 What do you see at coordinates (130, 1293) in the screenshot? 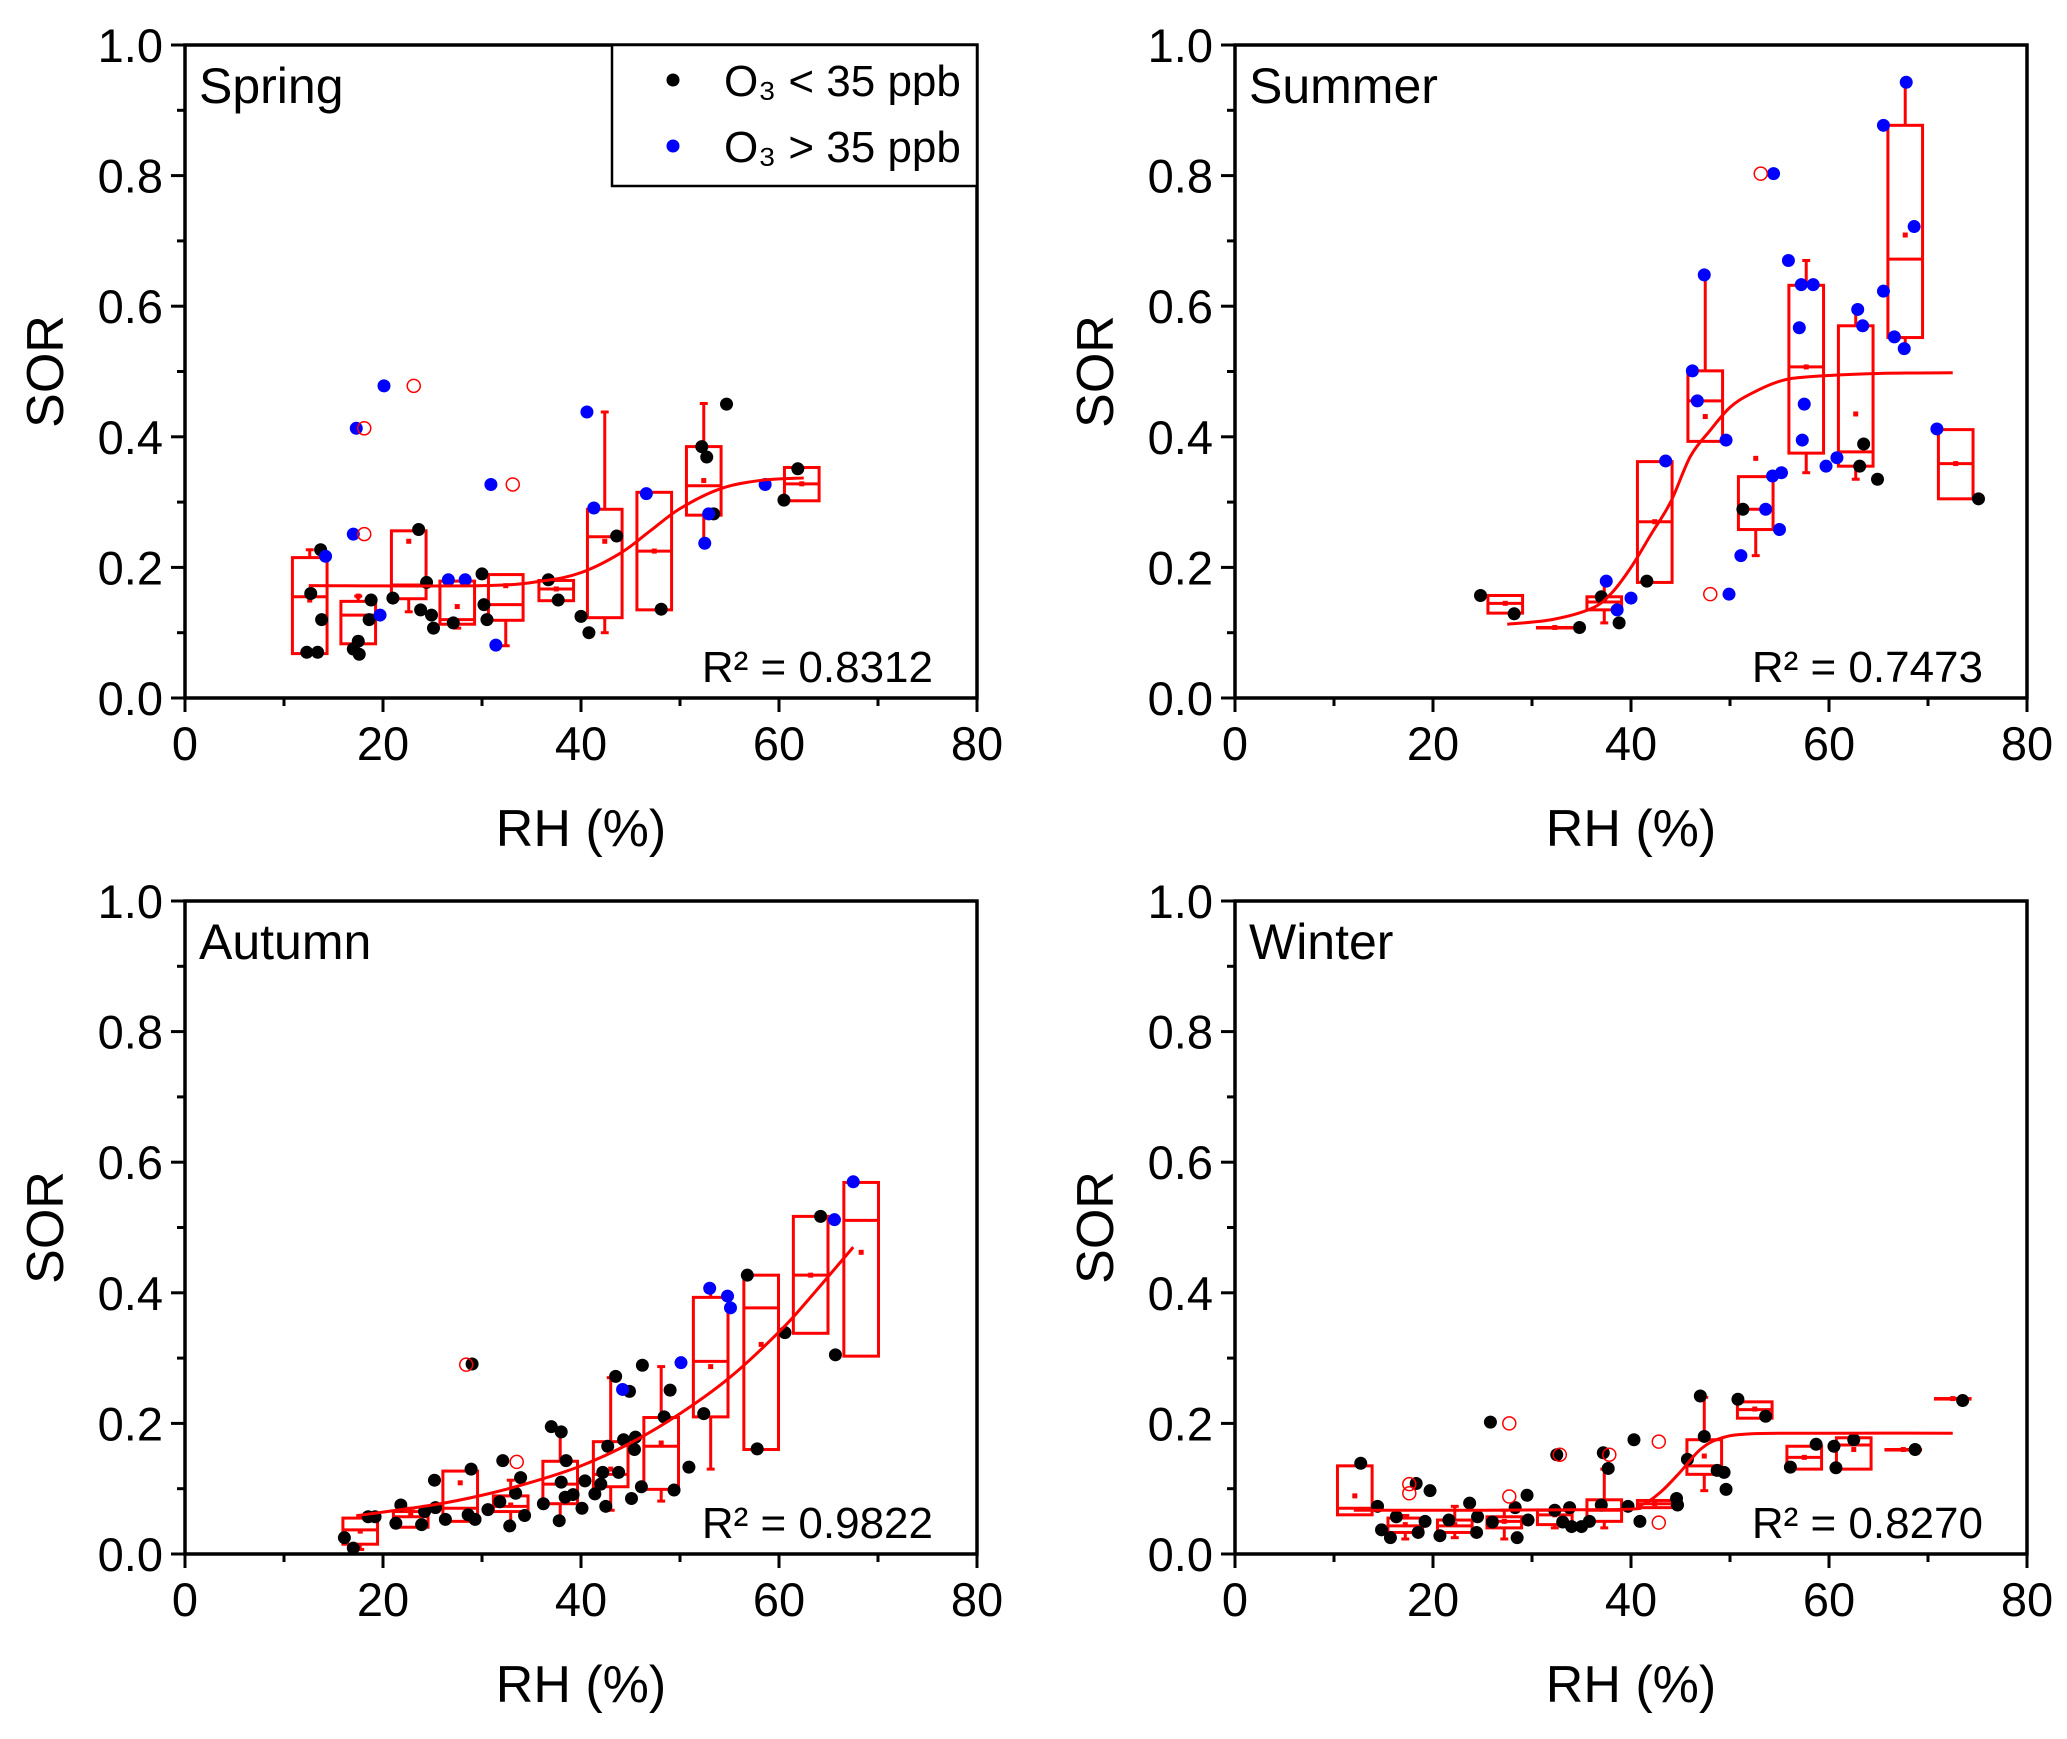
I see `y-tick-label: 0.4` at bounding box center [130, 1293].